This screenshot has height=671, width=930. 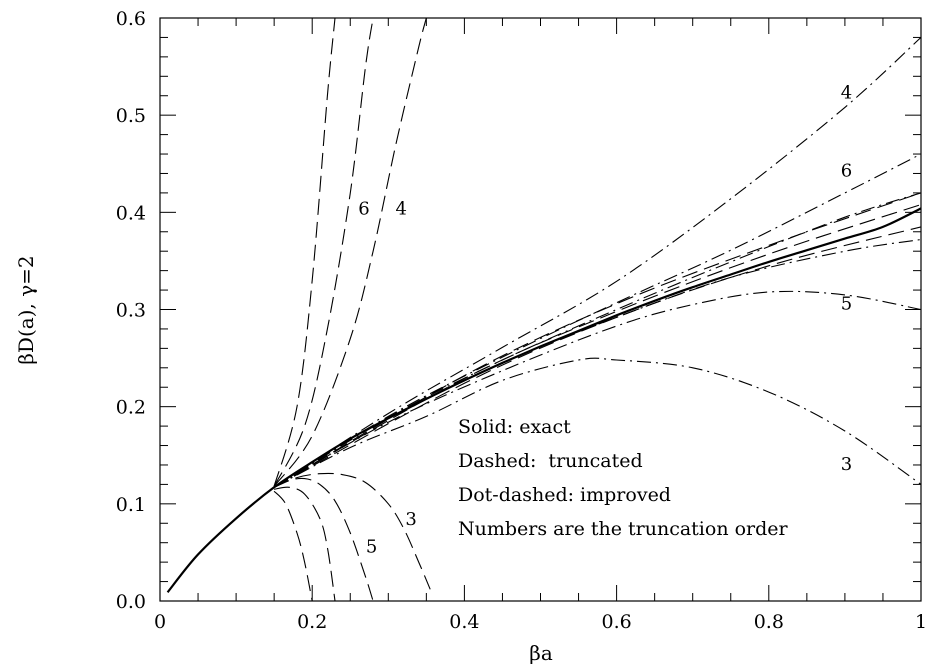 What do you see at coordinates (541, 653) in the screenshot?
I see `x-axis-label: βa` at bounding box center [541, 653].